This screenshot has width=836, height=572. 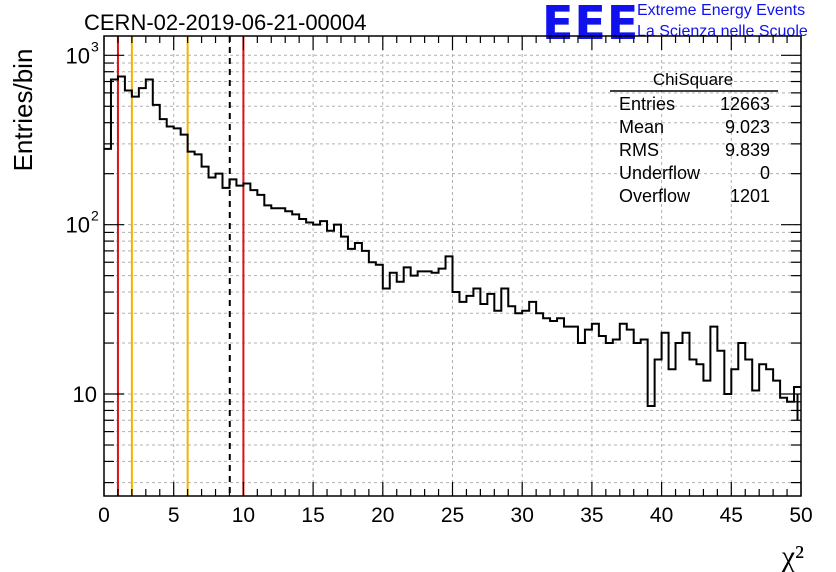 What do you see at coordinates (750, 196) in the screenshot?
I see `stats-value: 1201` at bounding box center [750, 196].